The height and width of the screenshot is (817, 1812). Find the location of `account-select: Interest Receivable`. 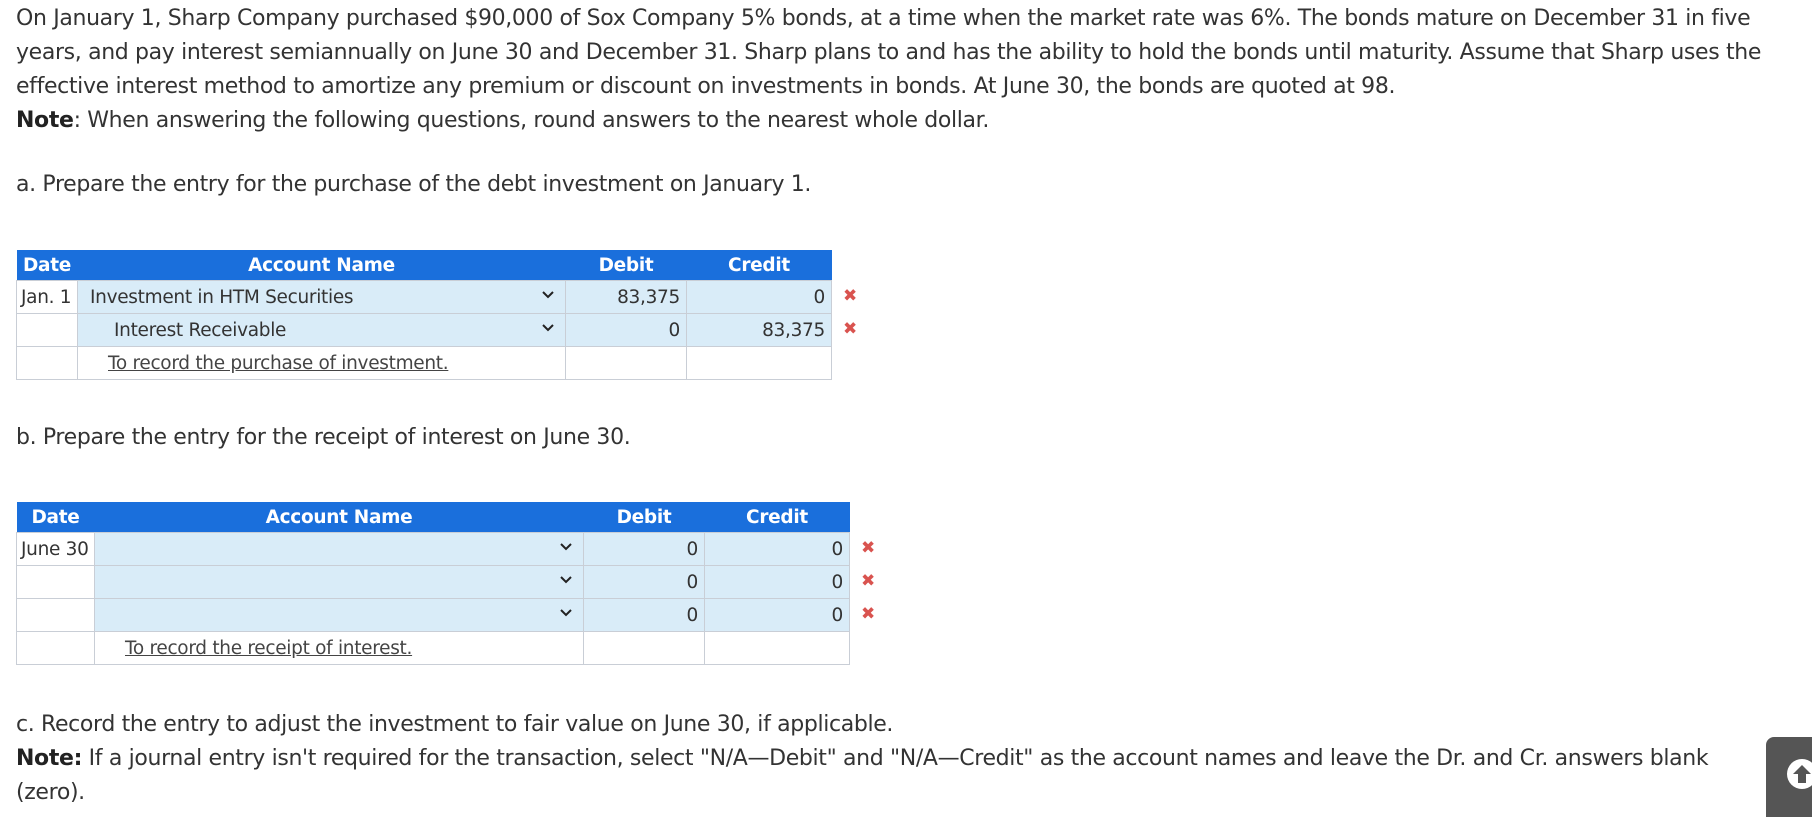

account-select: Interest Receivable is located at coordinates (321, 330).